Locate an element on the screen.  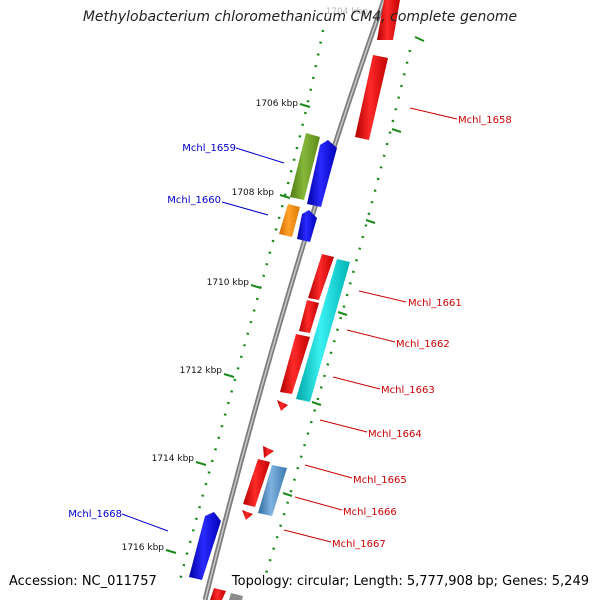
gene-block-cyan is located at coordinates (323, 330).